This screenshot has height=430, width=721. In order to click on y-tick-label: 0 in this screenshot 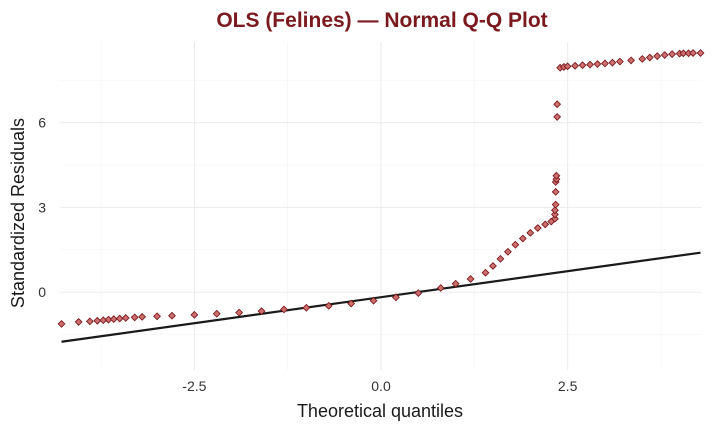, I will do `click(42, 292)`.